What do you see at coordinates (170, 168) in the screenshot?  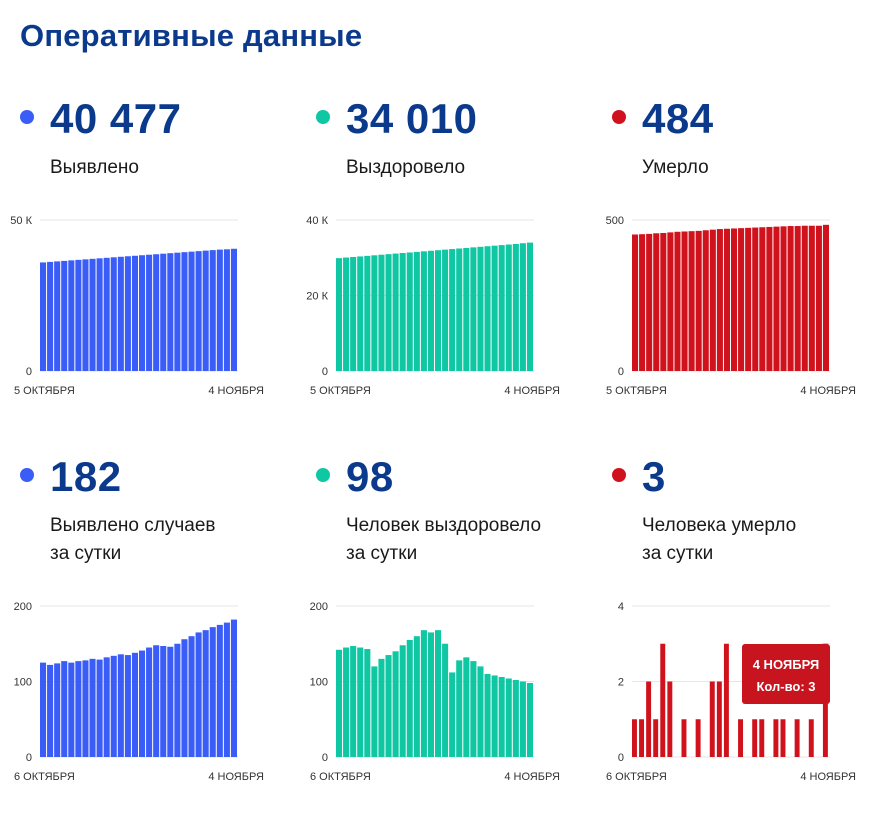 I see `total-detected-caption: Выявлено` at bounding box center [170, 168].